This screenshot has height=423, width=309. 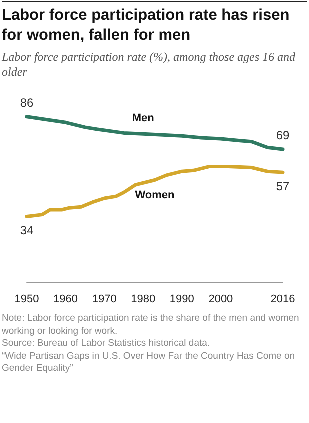 I want to click on data-label: 86, so click(x=27, y=103).